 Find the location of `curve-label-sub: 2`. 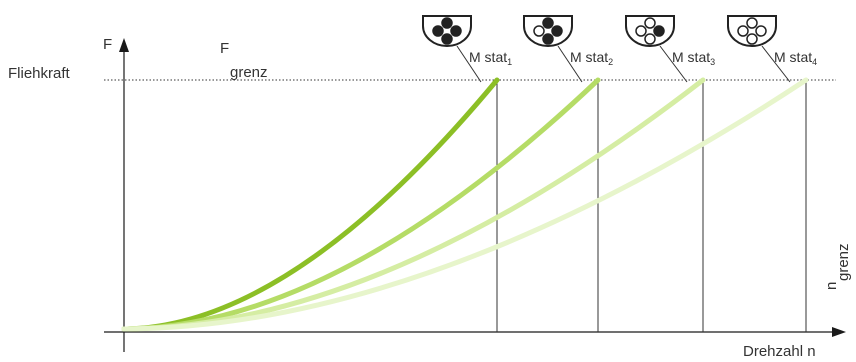

curve-label-sub: 2 is located at coordinates (610, 62).